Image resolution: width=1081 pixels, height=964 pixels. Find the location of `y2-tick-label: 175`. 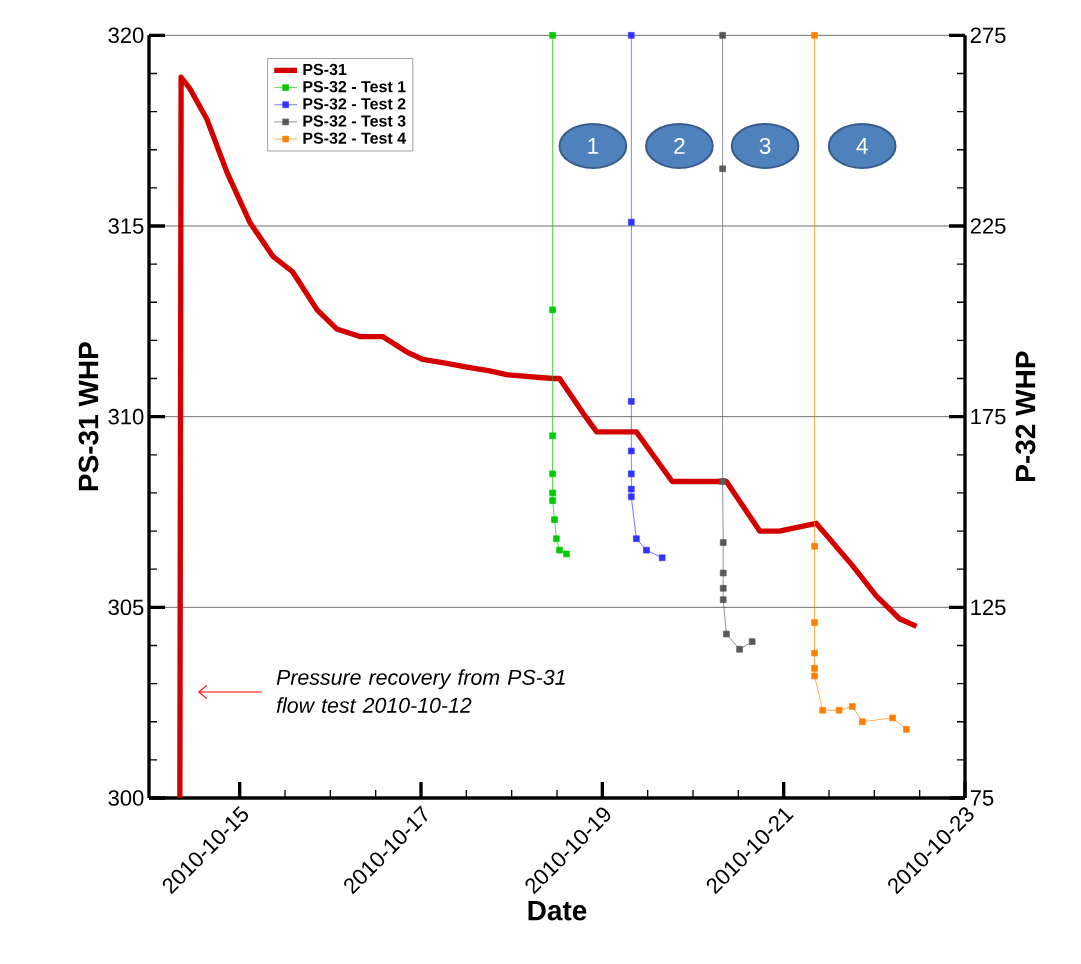

y2-tick-label: 175 is located at coordinates (988, 416).